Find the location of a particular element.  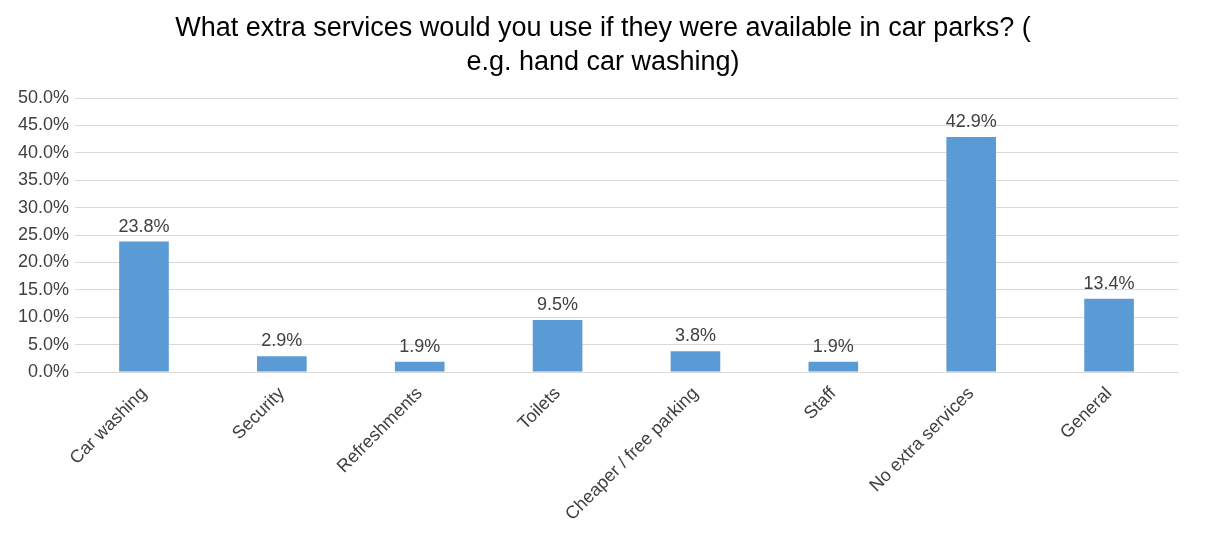

y-tick-label: 30.0% is located at coordinates (43, 206).